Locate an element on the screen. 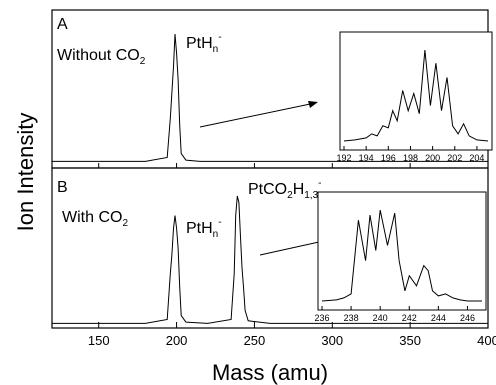  y-axis-label: Ion Intensity is located at coordinates (25, 172).